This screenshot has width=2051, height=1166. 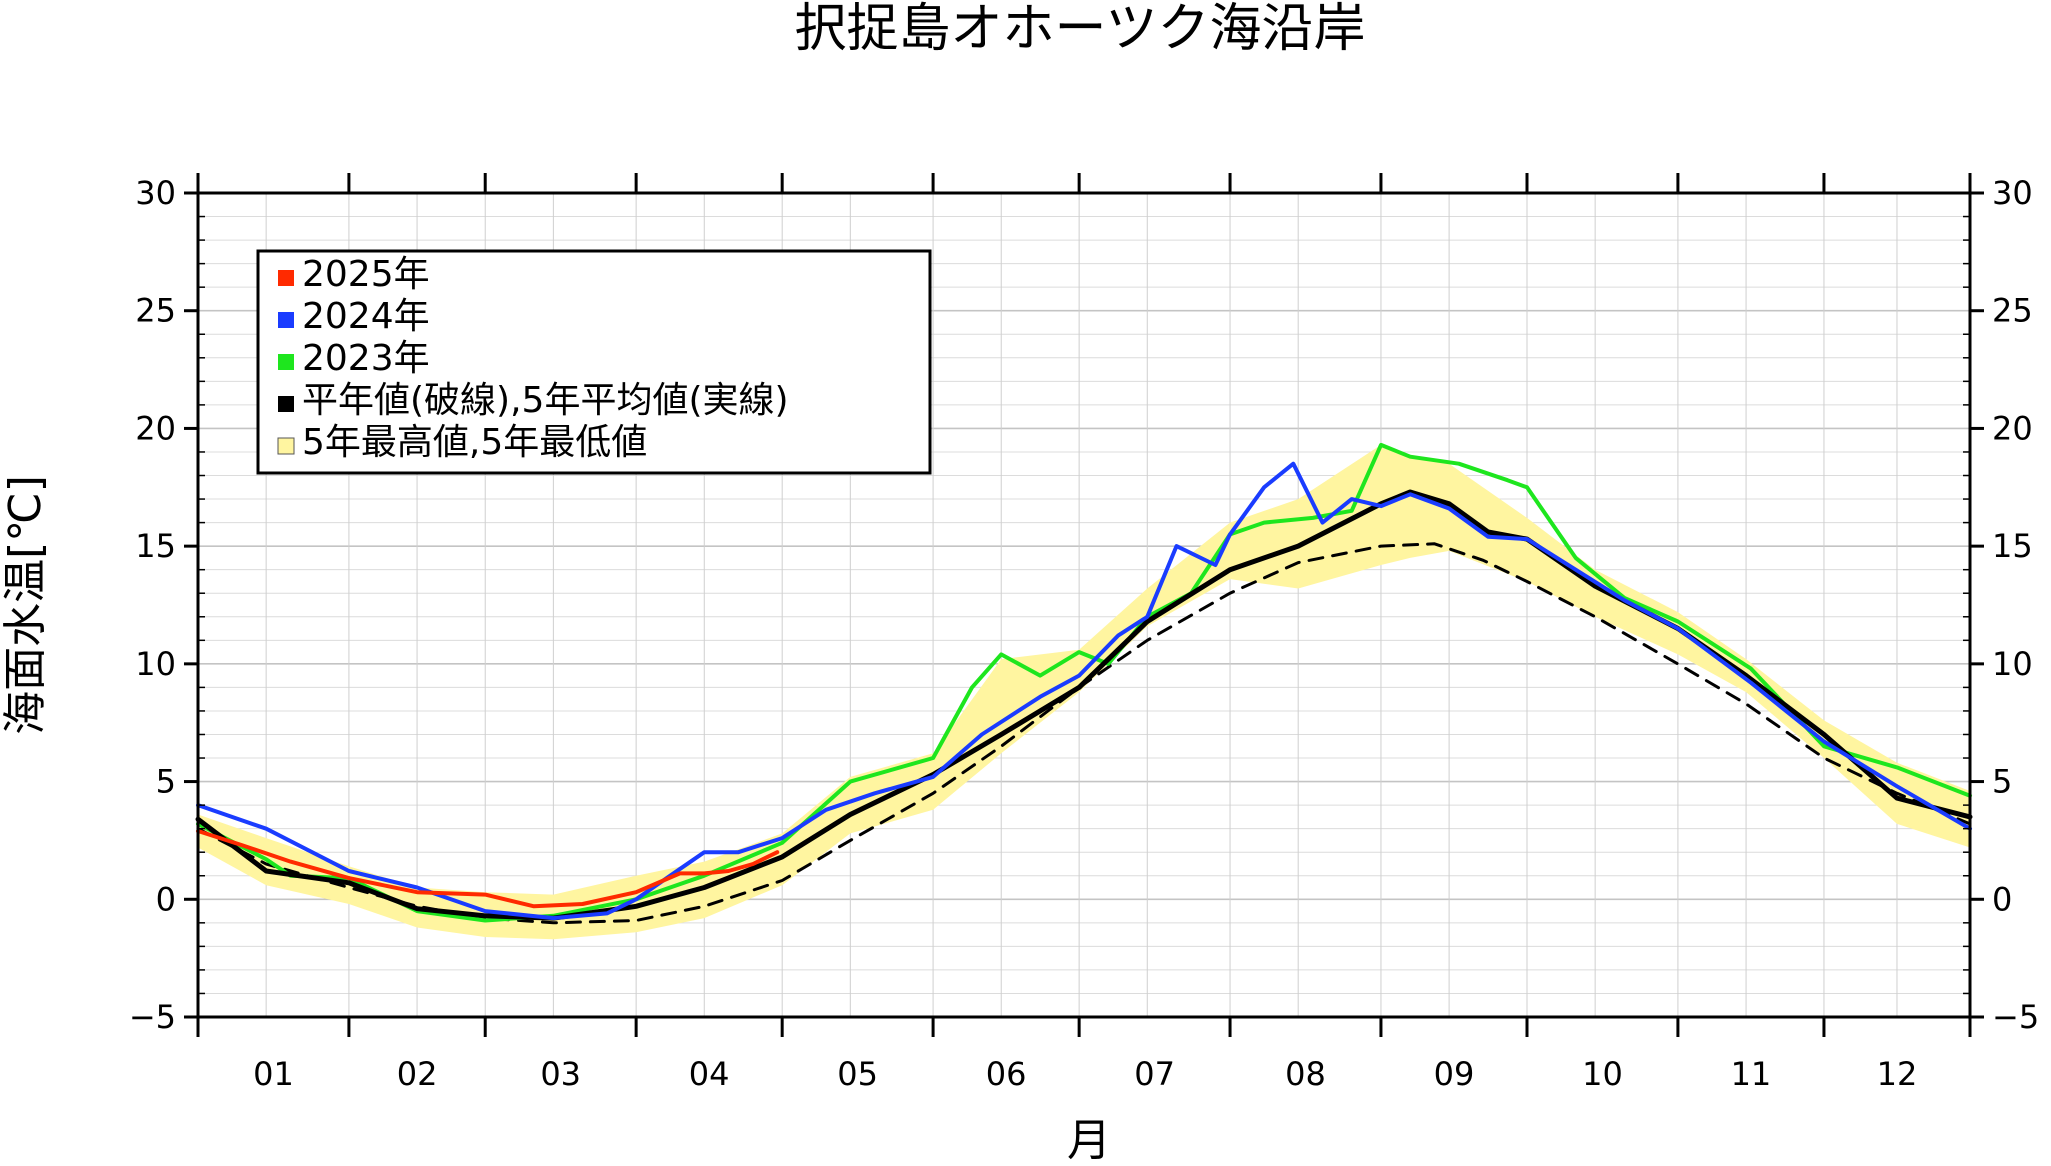 I want to click on y-tick-label-left: 25, so click(x=155, y=311).